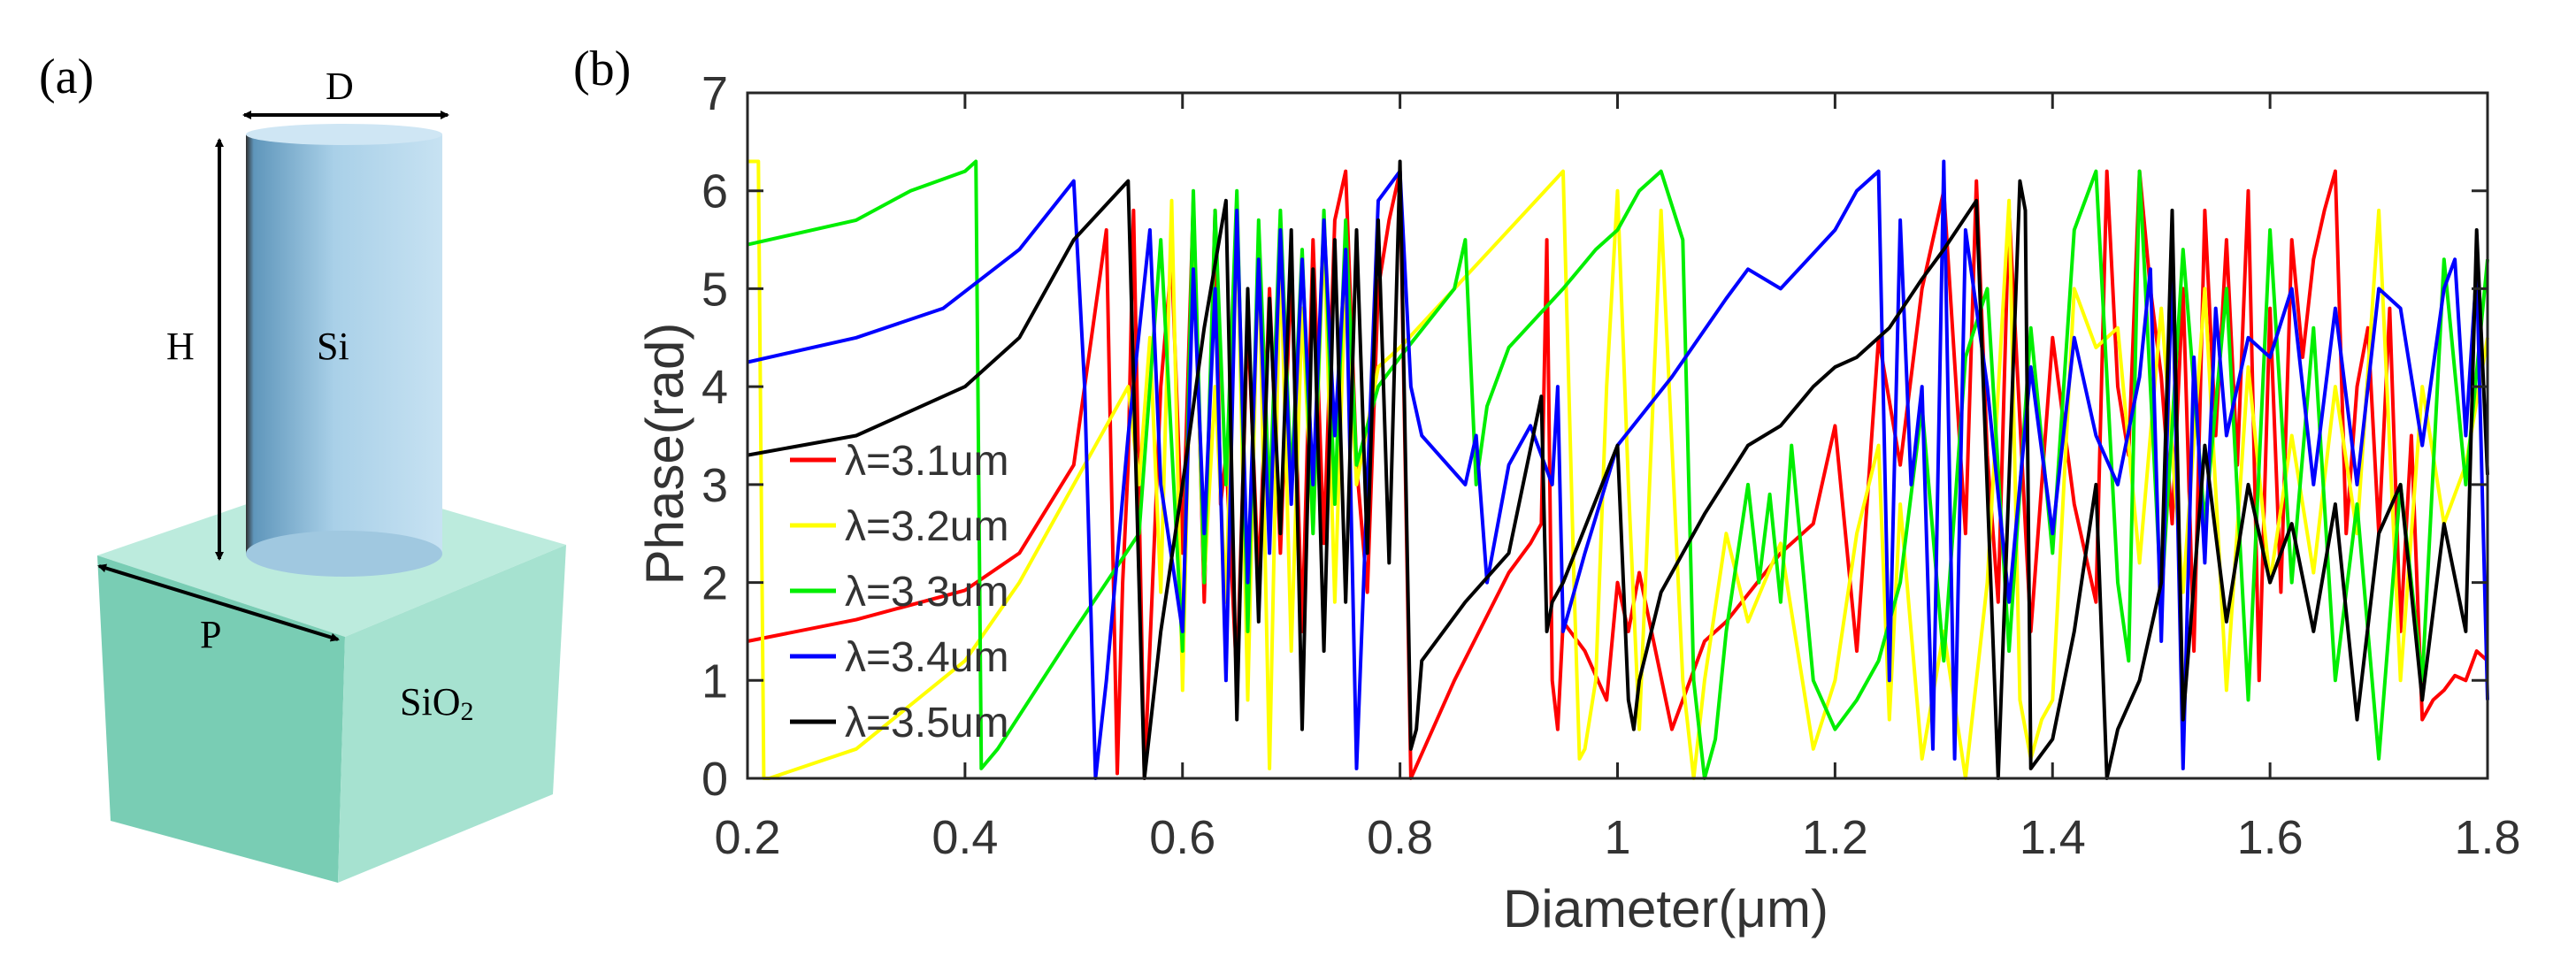 The height and width of the screenshot is (980, 2576). Describe the element at coordinates (1665, 909) in the screenshot. I see `x-axis-label: Diameter(μm)` at that location.